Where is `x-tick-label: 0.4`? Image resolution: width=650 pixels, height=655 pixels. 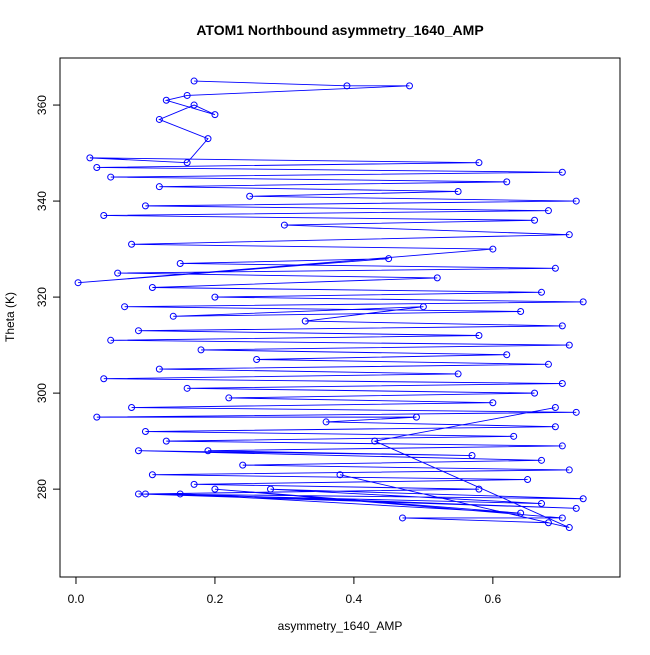
x-tick-label: 0.4 is located at coordinates (354, 599).